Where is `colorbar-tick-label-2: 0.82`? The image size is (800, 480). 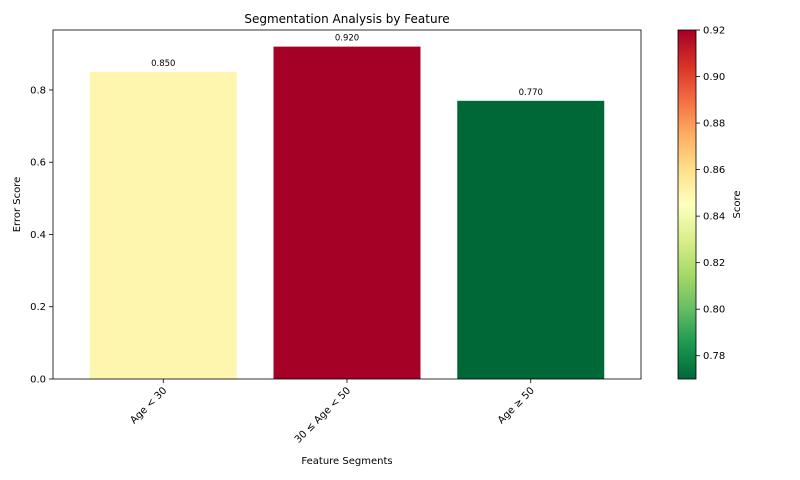 colorbar-tick-label-2: 0.82 is located at coordinates (714, 263).